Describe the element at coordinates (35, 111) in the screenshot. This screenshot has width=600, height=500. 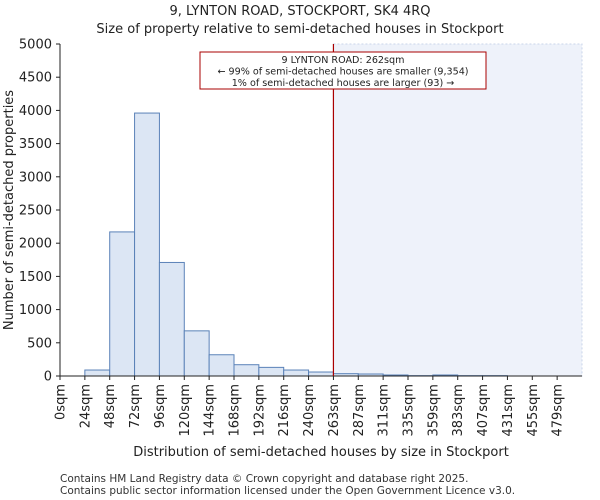
I see `y-tick-label: 4000` at that location.